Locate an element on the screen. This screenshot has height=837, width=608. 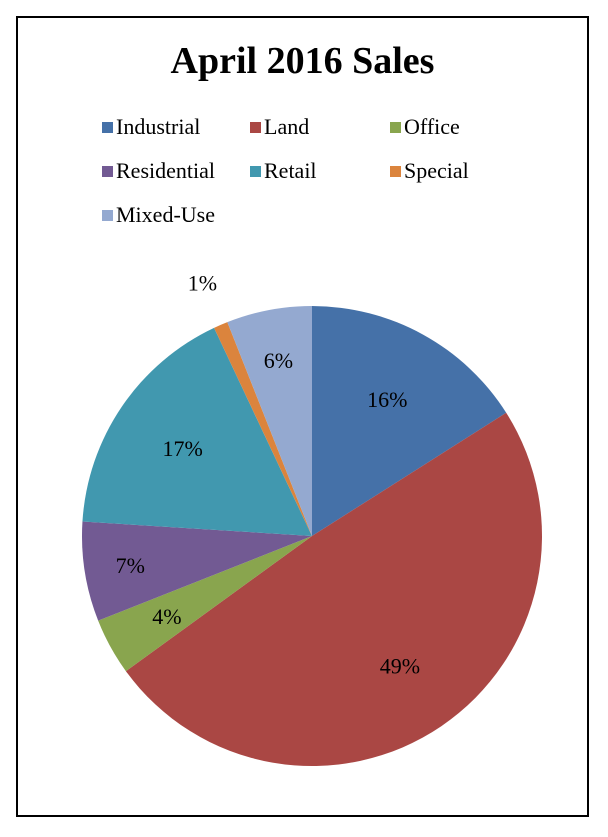
legend-item-office: Office is located at coordinates (425, 127).